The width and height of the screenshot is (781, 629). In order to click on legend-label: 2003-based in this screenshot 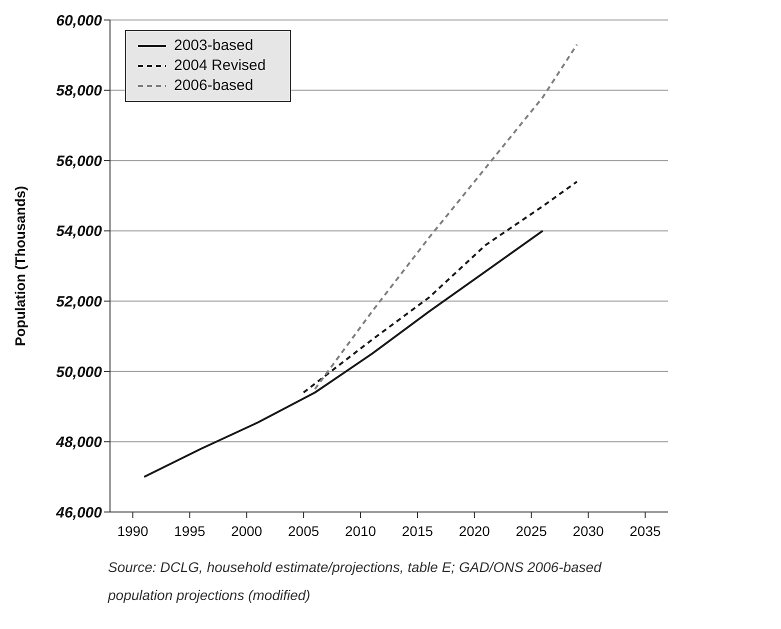, I will do `click(214, 46)`.